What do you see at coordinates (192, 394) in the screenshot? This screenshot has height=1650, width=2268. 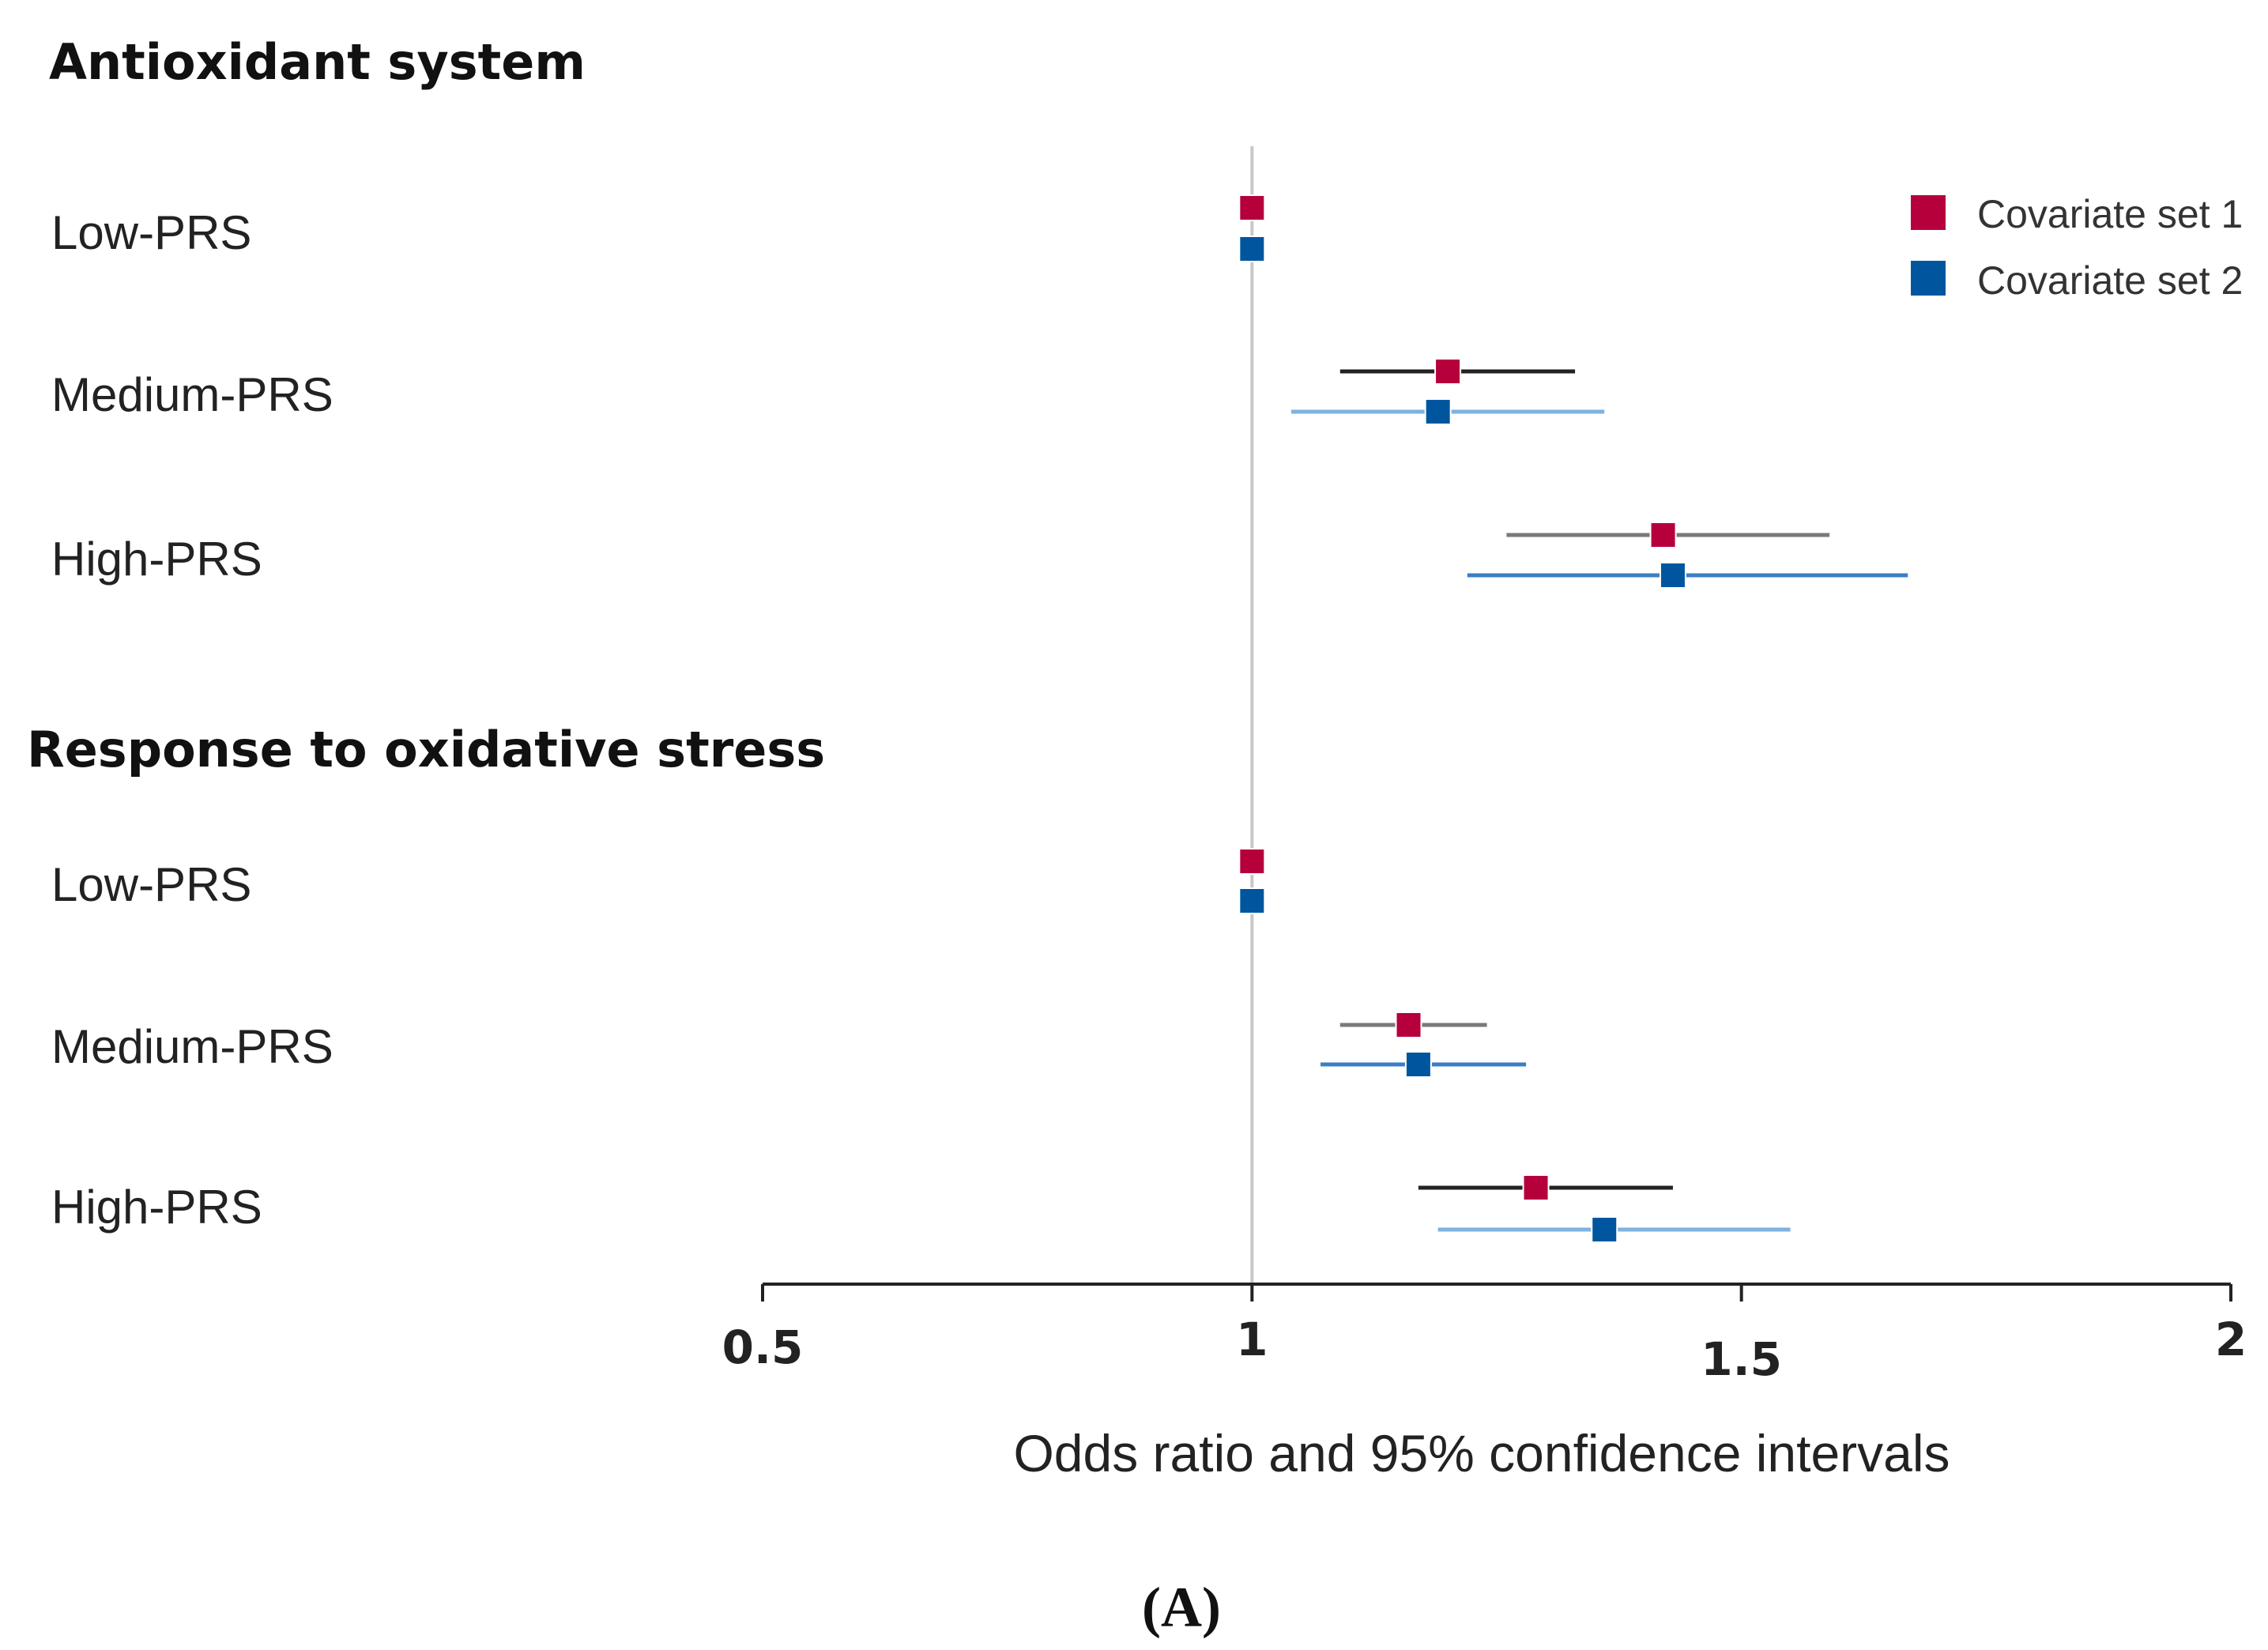 I see `row-label-antioxidant-medium-prs: Medium-PRS` at bounding box center [192, 394].